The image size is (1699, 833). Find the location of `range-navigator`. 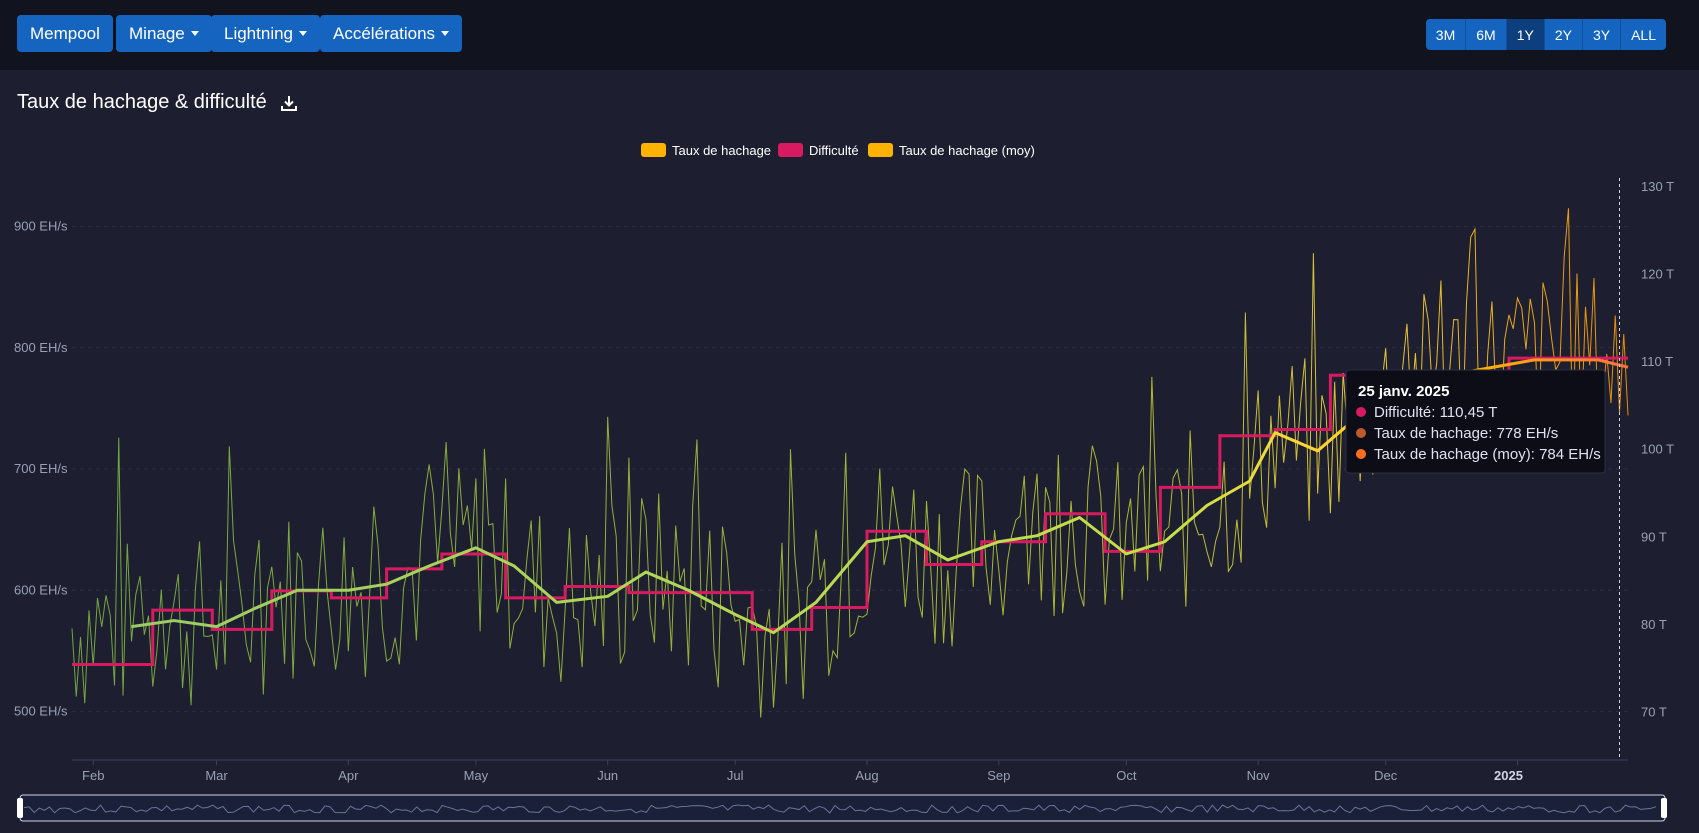

range-navigator is located at coordinates (842, 808).